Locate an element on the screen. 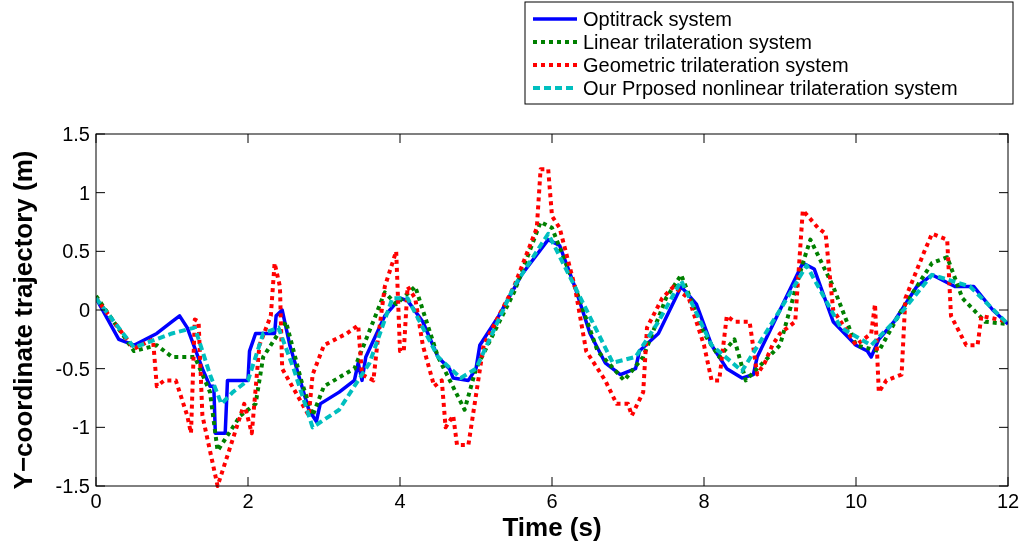  y-tick-label: 1.5 is located at coordinates (76, 134).